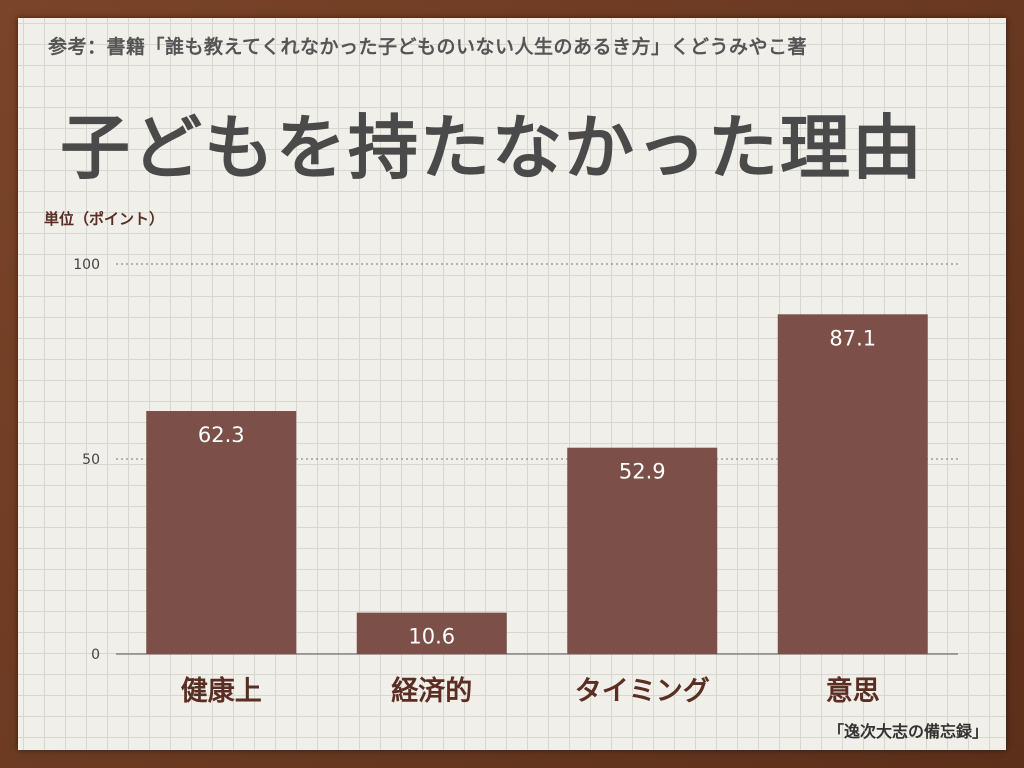 This screenshot has width=1024, height=768. I want to click on unit-label: 単位（ポイント）, so click(104, 219).